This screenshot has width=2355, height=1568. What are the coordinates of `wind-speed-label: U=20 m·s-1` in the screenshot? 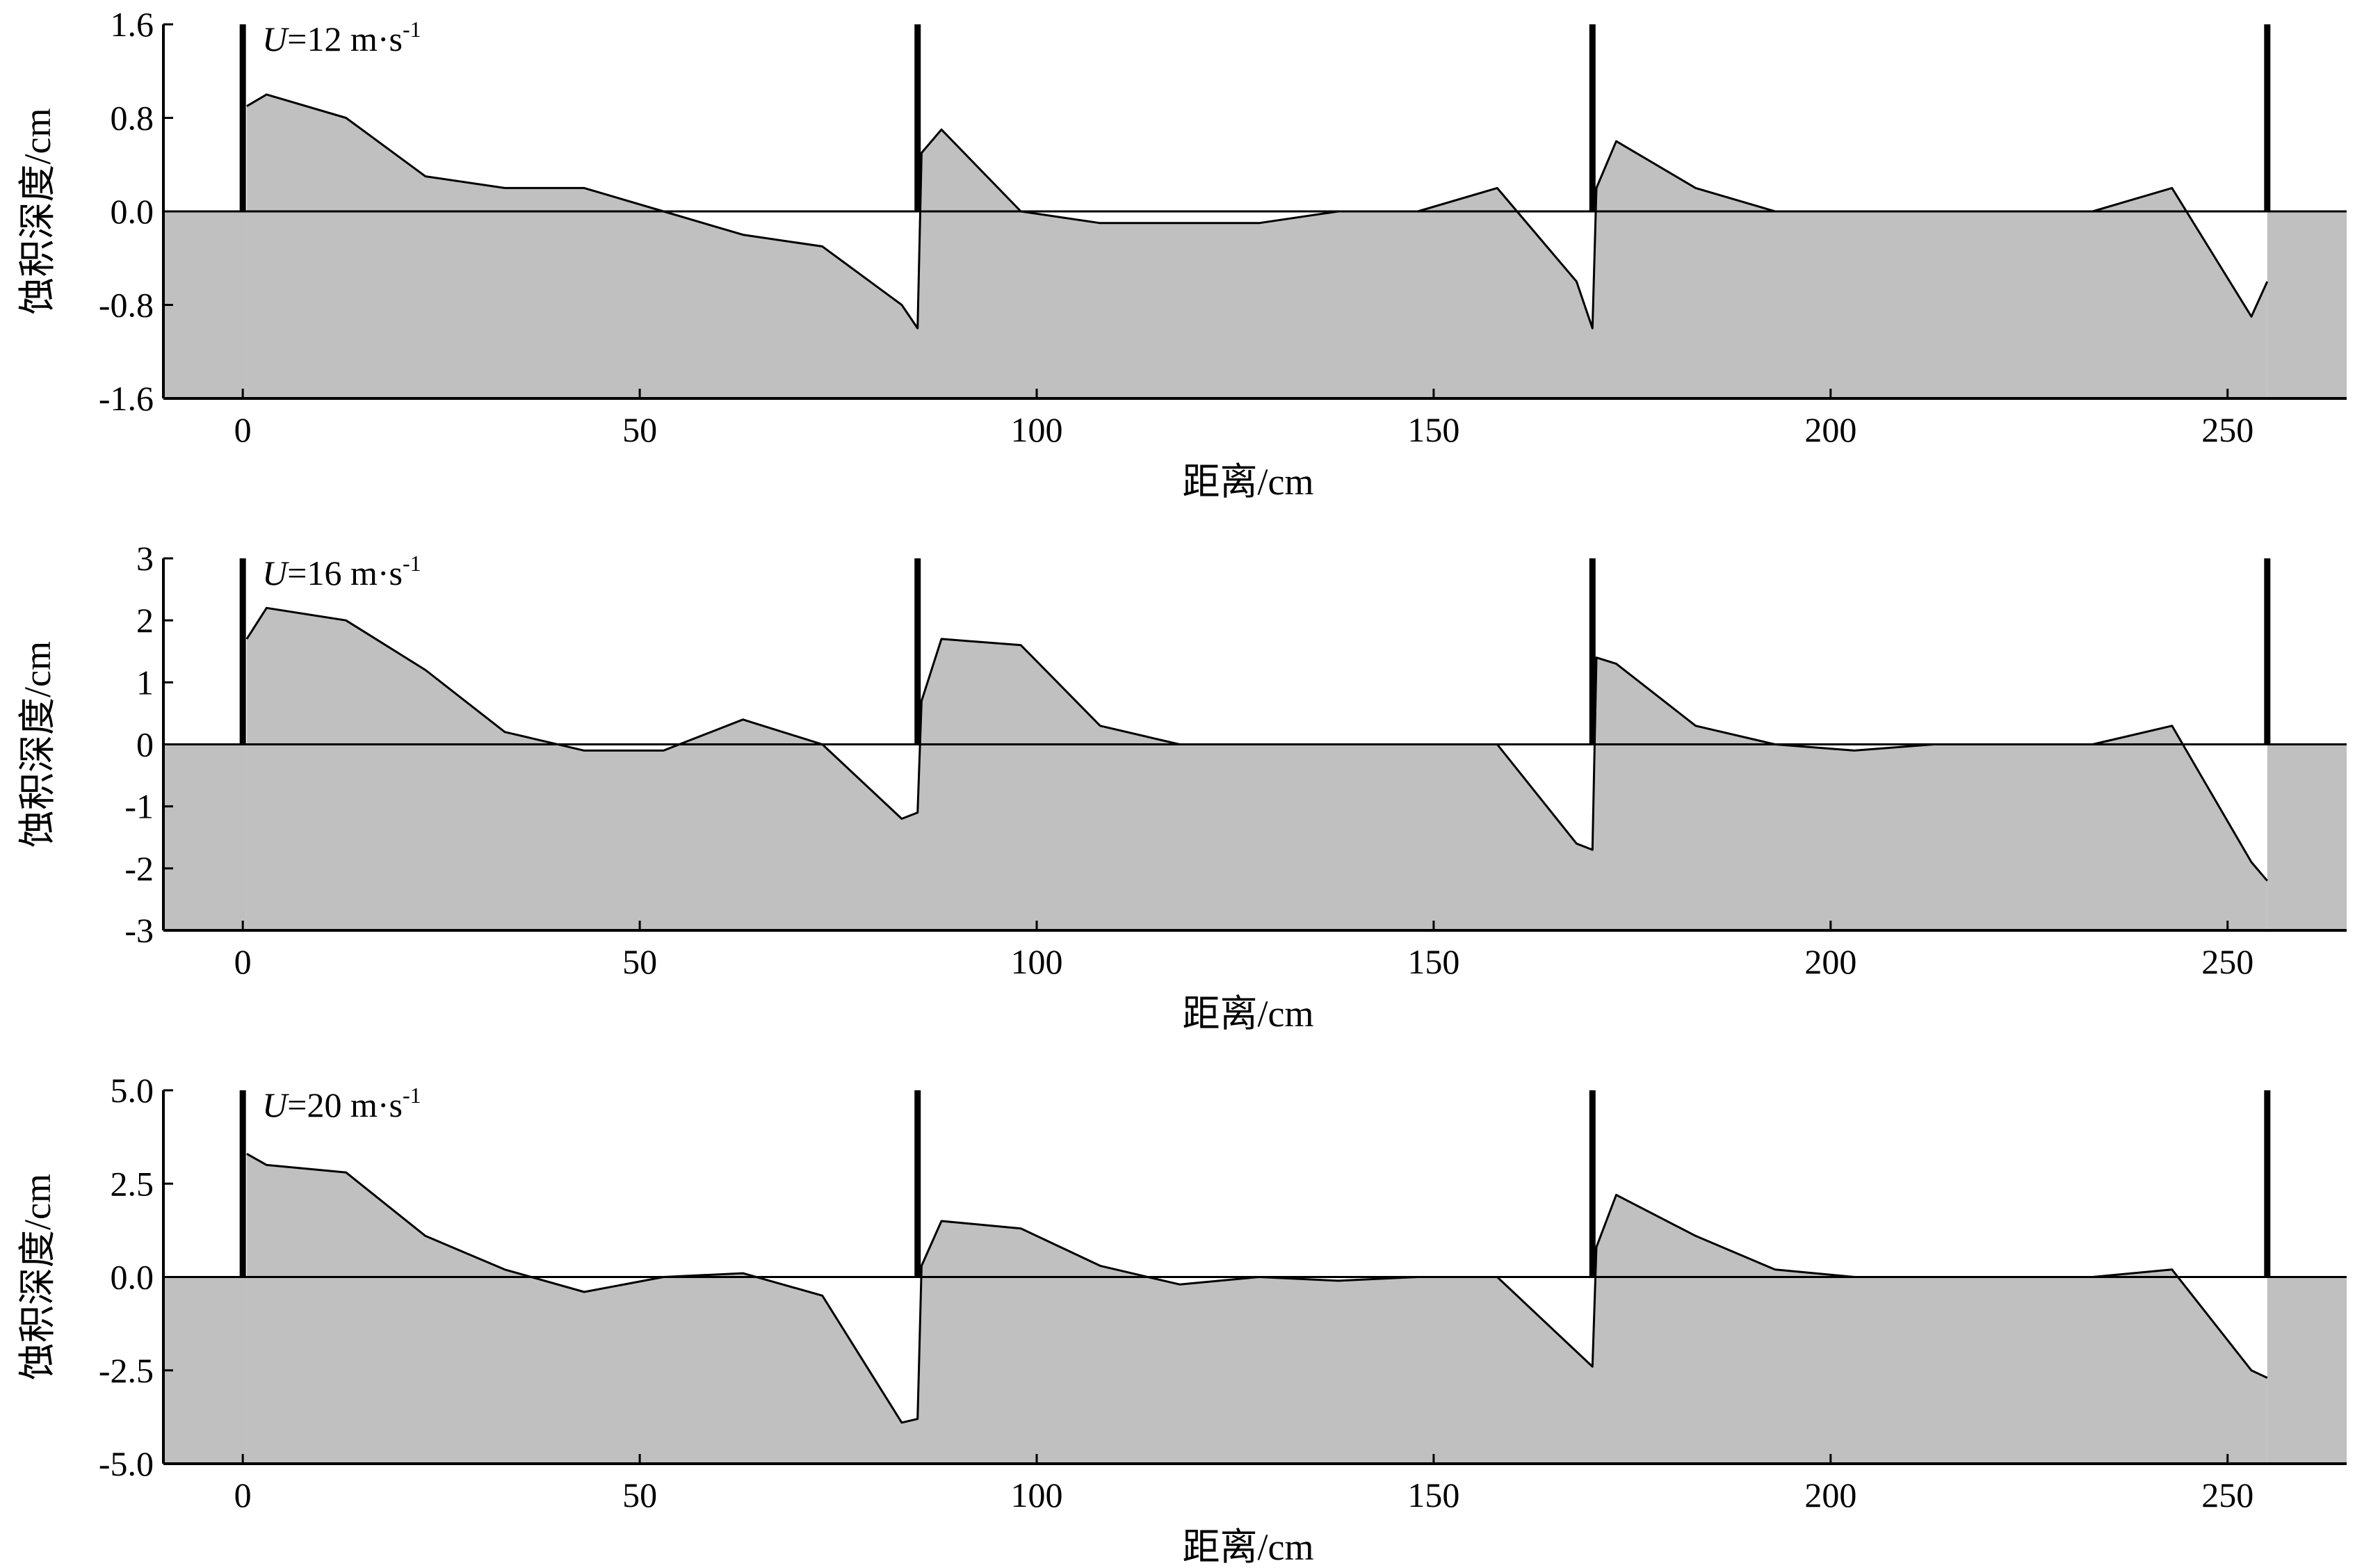 It's located at (341, 1103).